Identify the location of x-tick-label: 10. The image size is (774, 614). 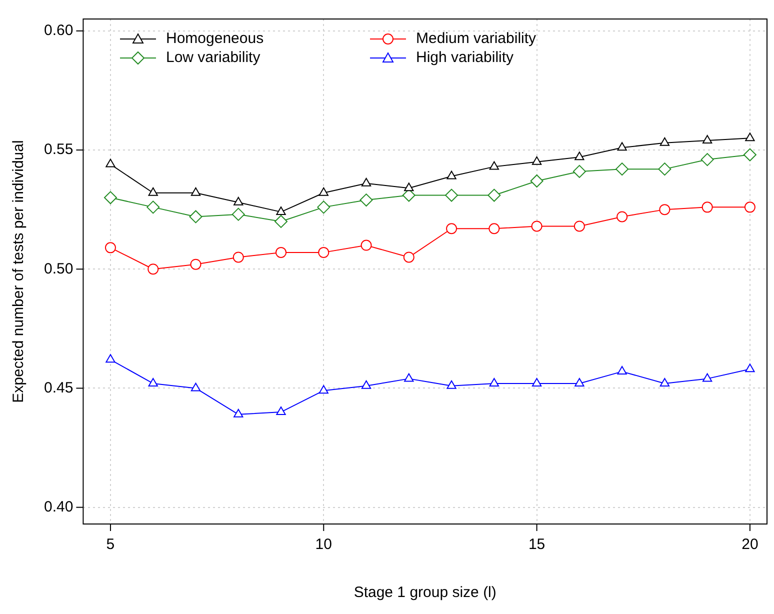
(323, 545).